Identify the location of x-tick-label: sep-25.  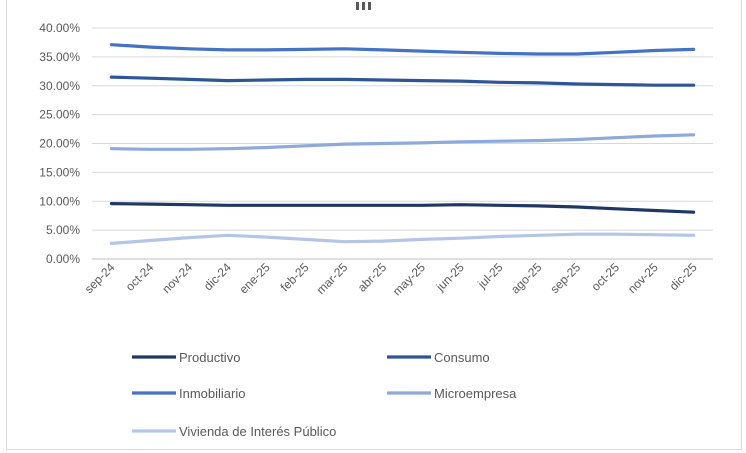
(565, 278).